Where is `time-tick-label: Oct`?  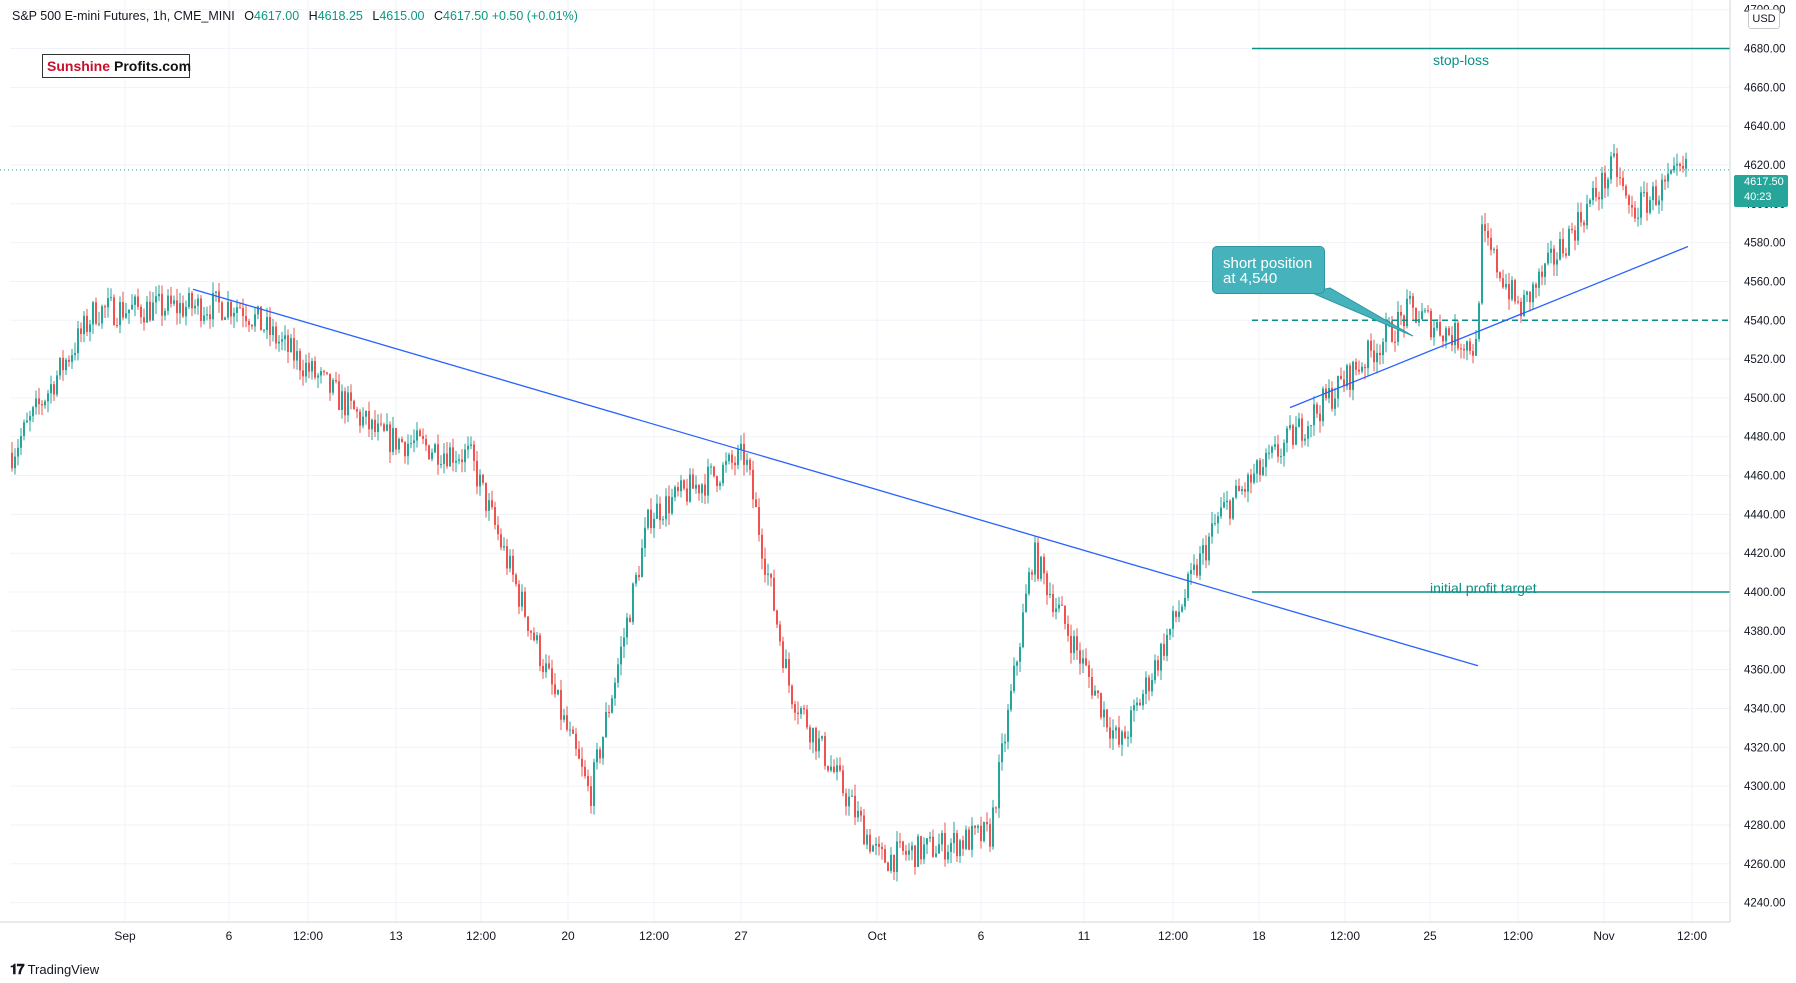 time-tick-label: Oct is located at coordinates (877, 936).